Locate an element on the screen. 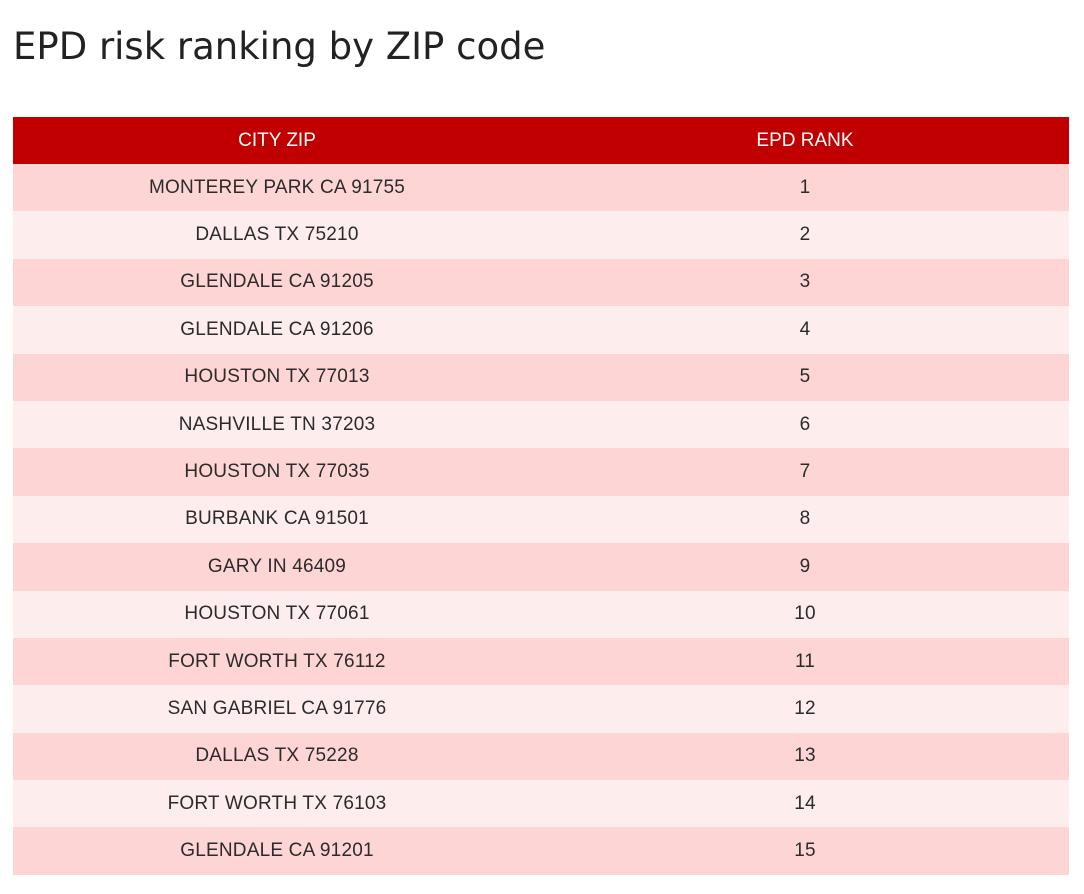  column-header-epd-rank: EPD RANK is located at coordinates (805, 140).